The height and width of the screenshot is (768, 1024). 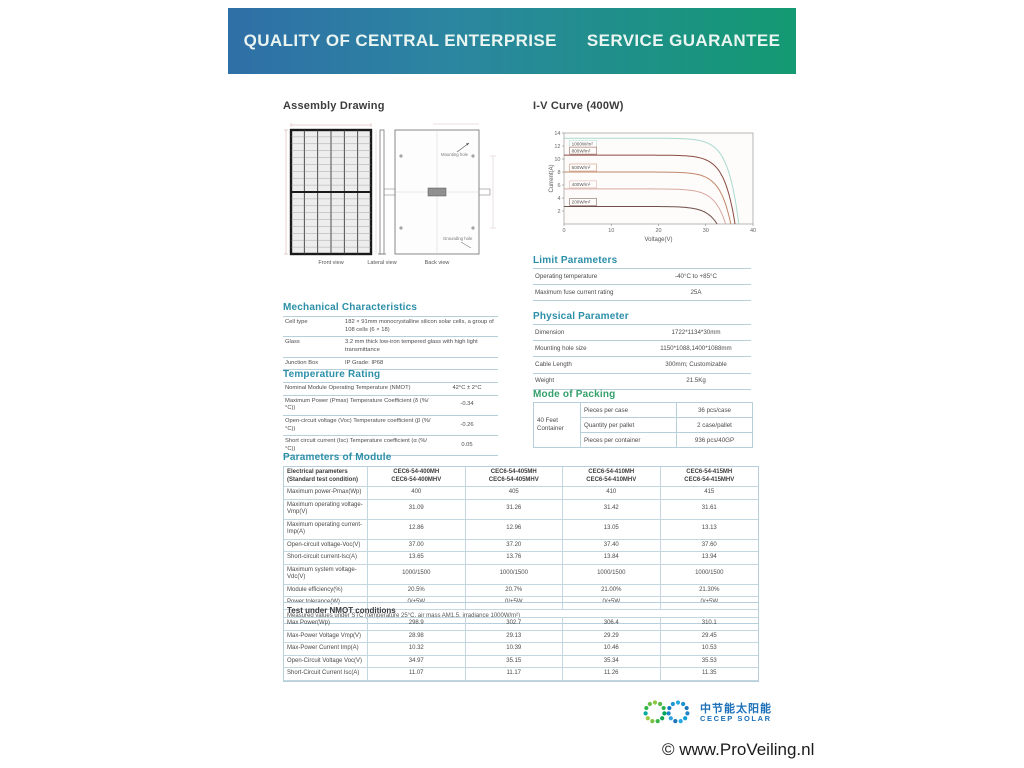 What do you see at coordinates (709, 662) in the screenshot?
I see `row-value: 35.53` at bounding box center [709, 662].